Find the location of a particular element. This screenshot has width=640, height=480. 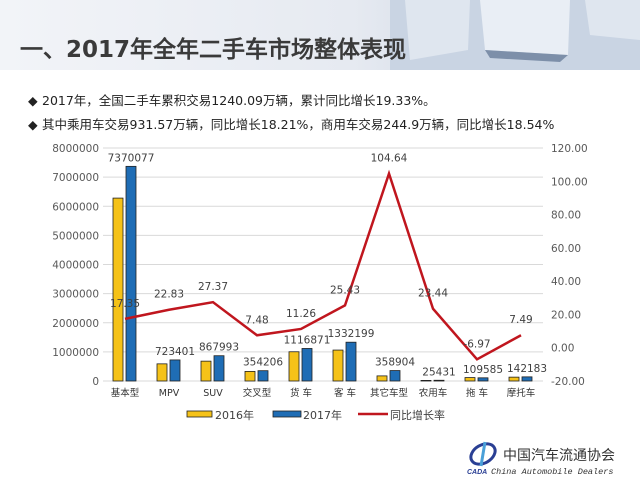

growth-data-label: -6.97 is located at coordinates (476, 344).